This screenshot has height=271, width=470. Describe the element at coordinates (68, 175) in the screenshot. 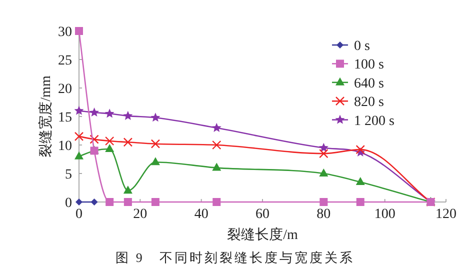

I see `y-tick-label: 5` at that location.